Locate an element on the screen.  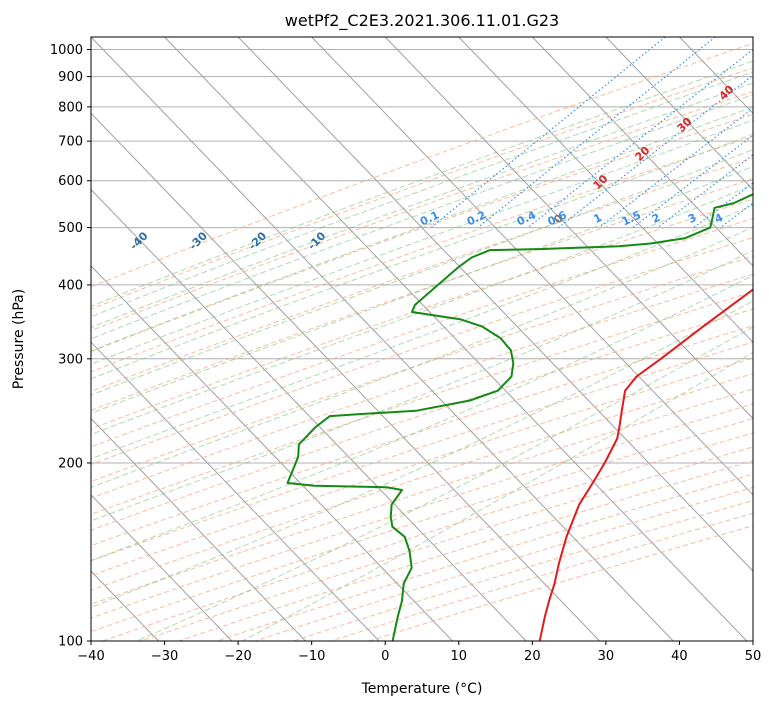
y-axis-ticks: 100 200 300 400 500 600 700 800 900 1000 is located at coordinates (70, 346).